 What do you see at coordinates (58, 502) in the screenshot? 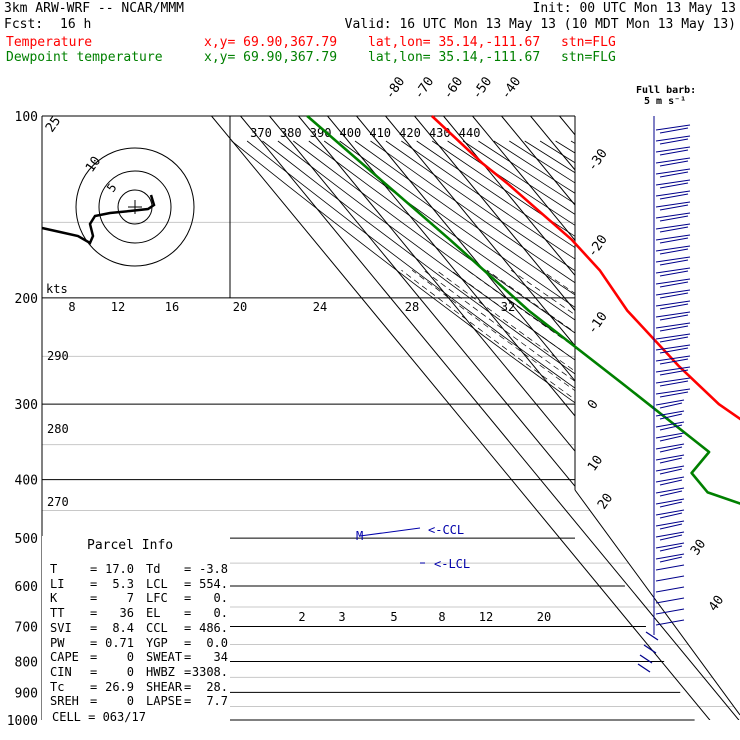
I see `theta-e-label: 270` at bounding box center [58, 502].